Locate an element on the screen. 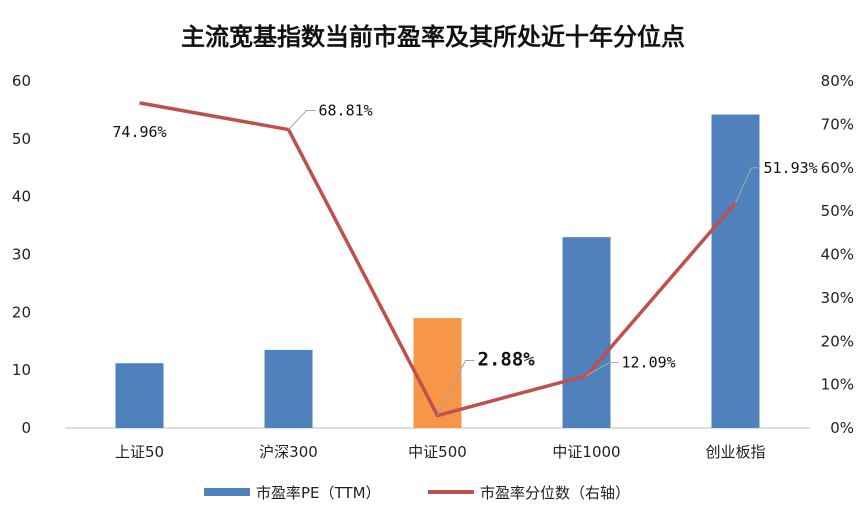 Image resolution: width=867 pixels, height=521 pixels. right-tick-label: 50% is located at coordinates (837, 211).